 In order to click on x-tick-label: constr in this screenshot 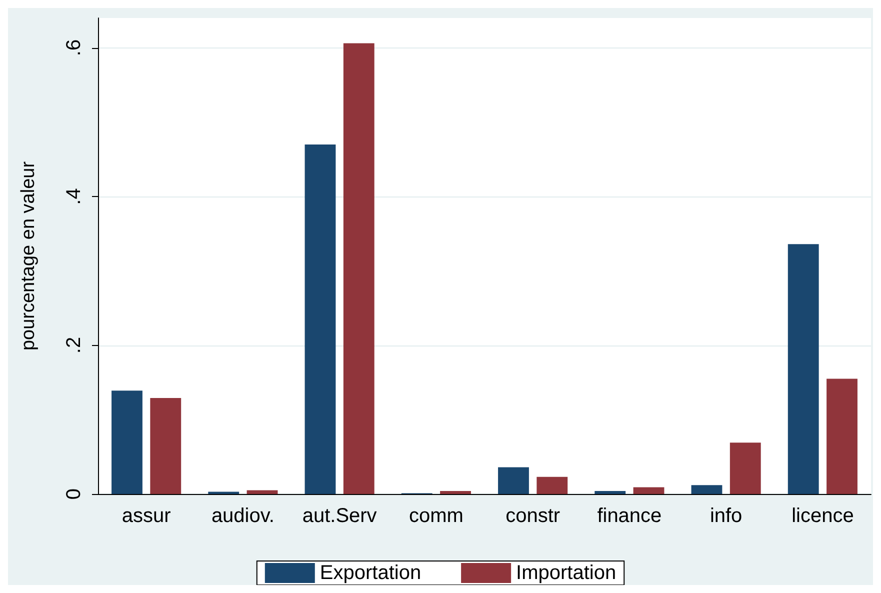, I will do `click(533, 516)`.